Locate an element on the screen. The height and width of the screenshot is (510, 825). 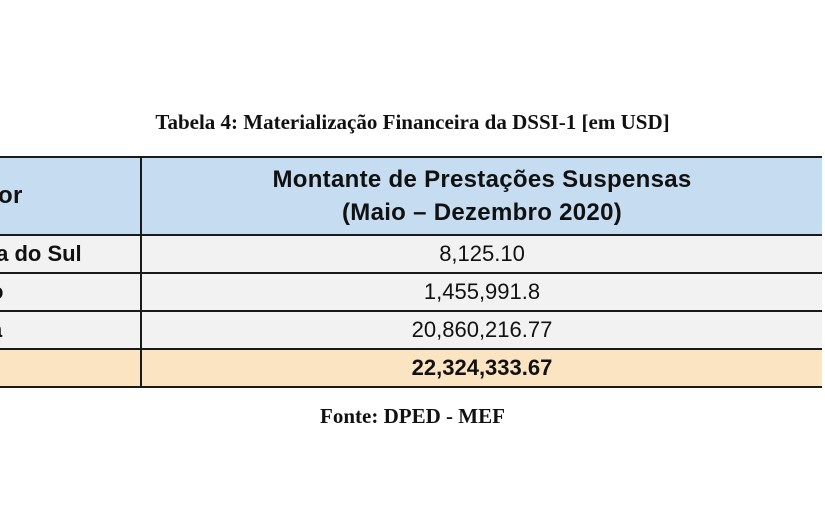
table-row: ia do Sul 8,125.10 is located at coordinates (411, 254).